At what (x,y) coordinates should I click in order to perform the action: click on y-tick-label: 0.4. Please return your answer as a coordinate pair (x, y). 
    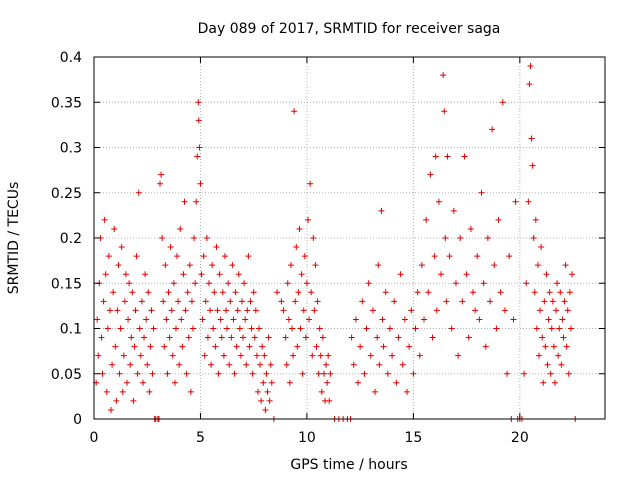
    Looking at the image, I should click on (71, 58).